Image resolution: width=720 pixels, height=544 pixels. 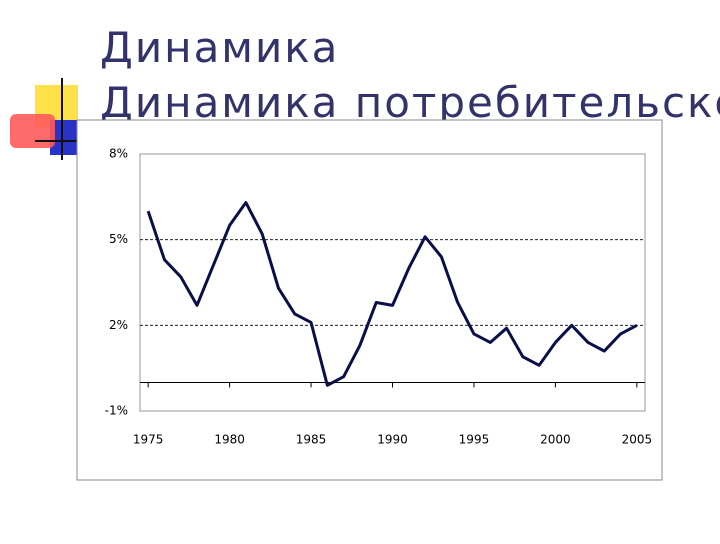 I want to click on y-tick-label: 2%, so click(x=118, y=325).